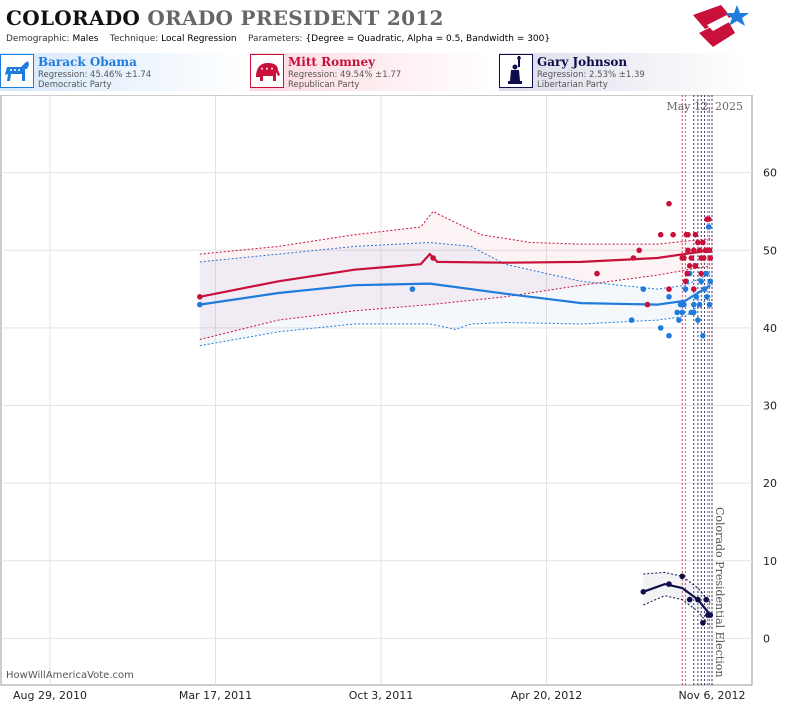  Describe the element at coordinates (455, 265) in the screenshot. I see `upper-bound-obama` at that location.